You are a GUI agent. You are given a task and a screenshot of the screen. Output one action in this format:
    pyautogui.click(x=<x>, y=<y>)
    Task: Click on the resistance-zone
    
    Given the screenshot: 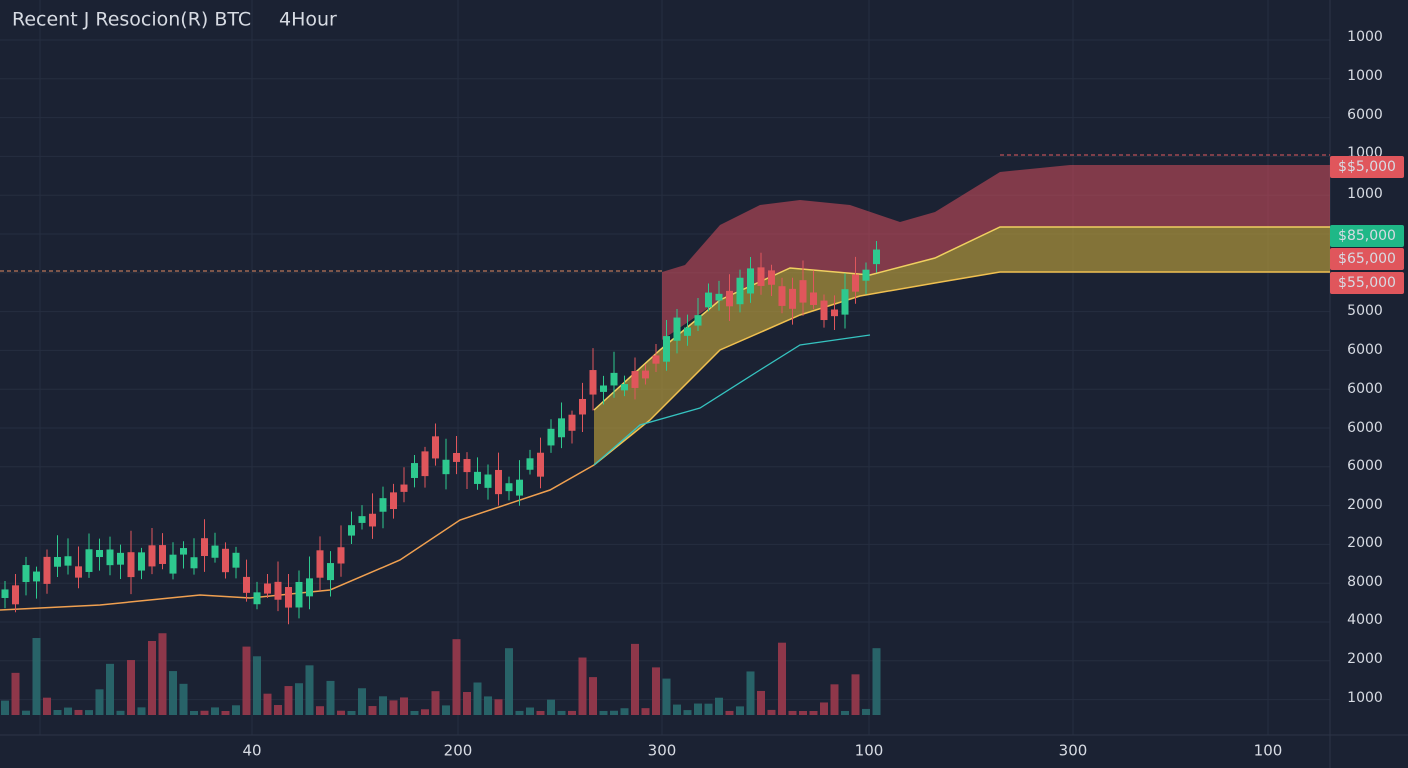 What is the action you would take?
    pyautogui.click(x=996, y=252)
    